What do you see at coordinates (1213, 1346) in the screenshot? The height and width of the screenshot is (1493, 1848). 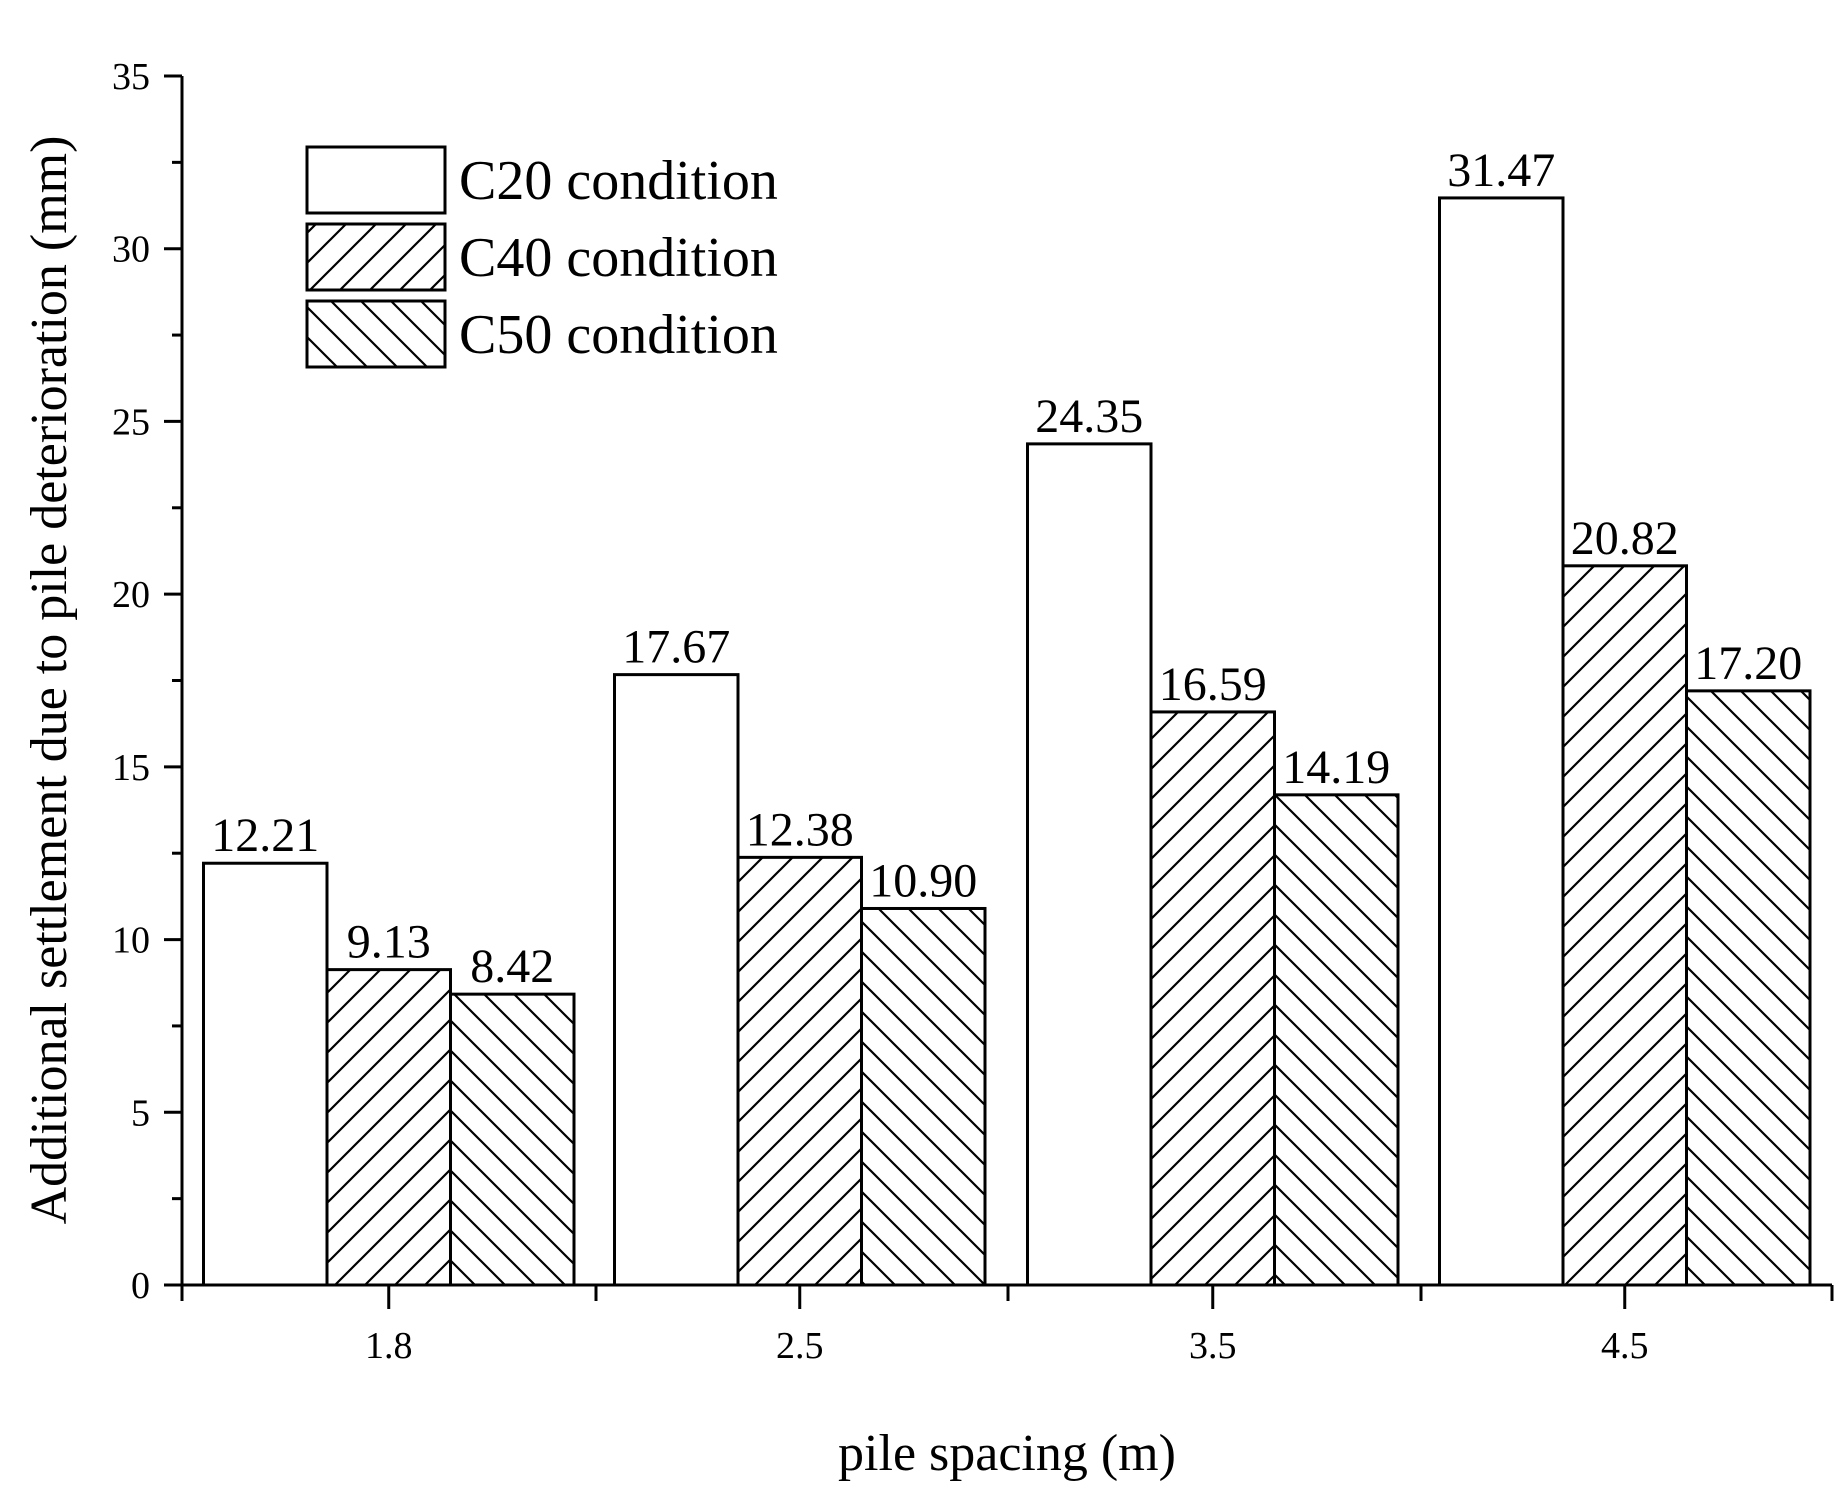 I see `x-tick-label: 3.5` at bounding box center [1213, 1346].